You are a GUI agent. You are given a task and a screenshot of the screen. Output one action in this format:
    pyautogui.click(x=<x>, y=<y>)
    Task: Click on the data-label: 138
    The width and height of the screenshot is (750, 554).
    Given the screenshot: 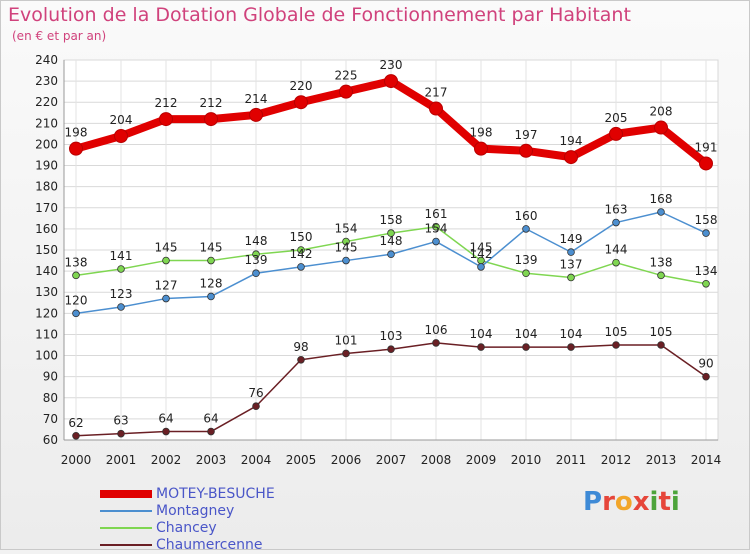 What is the action you would take?
    pyautogui.click(x=76, y=262)
    